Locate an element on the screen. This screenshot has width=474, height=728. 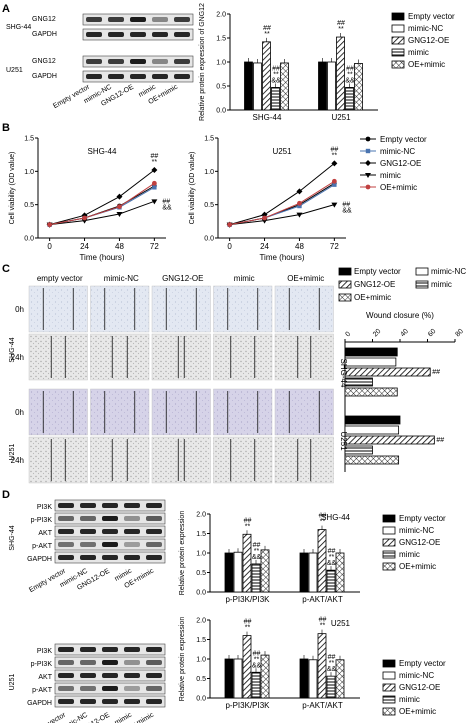
panel-label-d: D is located at coordinates (6, 495).